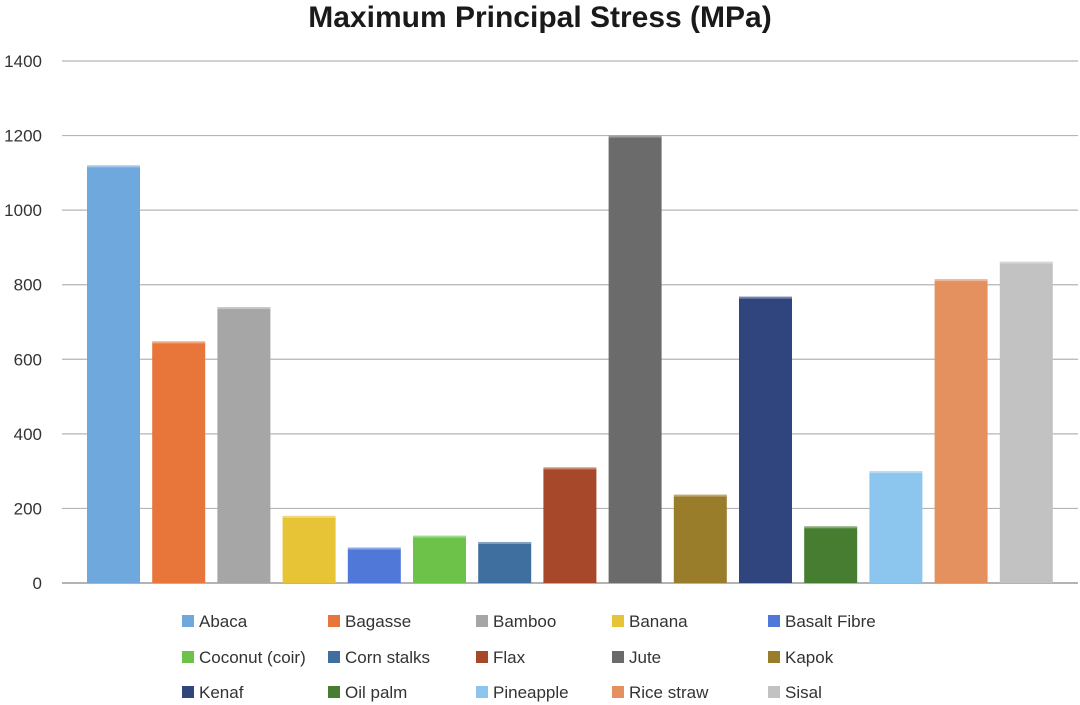 The width and height of the screenshot is (1080, 705). What do you see at coordinates (700, 538) in the screenshot?
I see `bar-kapok` at bounding box center [700, 538].